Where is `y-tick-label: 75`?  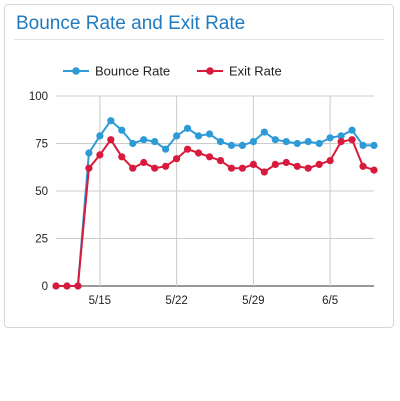
y-tick-label: 75 is located at coordinates (41, 145).